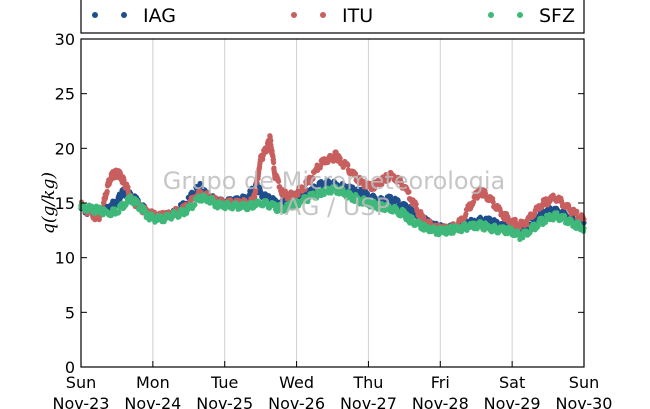 The height and width of the screenshot is (409, 650). Describe the element at coordinates (512, 382) in the screenshot. I see `x-tick-label-day: Sat` at that location.